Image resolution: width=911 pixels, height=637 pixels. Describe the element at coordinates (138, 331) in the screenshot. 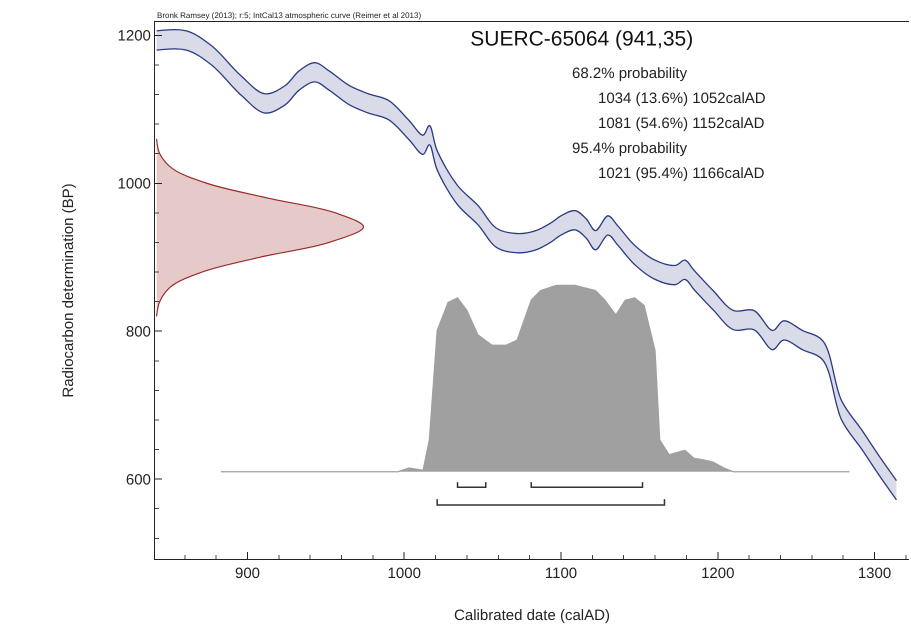

I see `y-tick-label: 800` at that location.